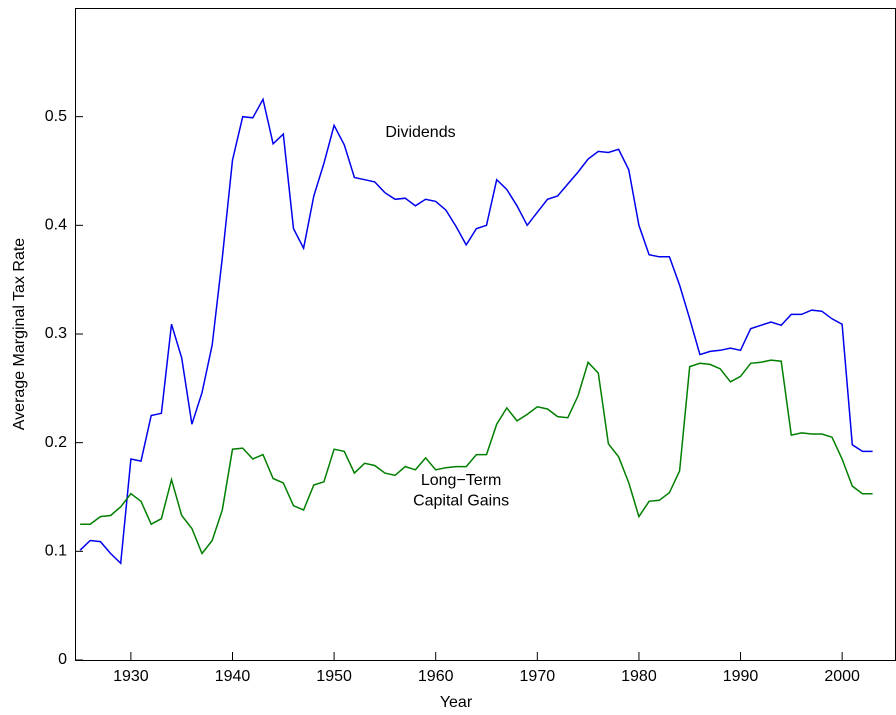 This screenshot has height=715, width=896. Describe the element at coordinates (334, 676) in the screenshot. I see `x-tick-label: 1950` at that location.